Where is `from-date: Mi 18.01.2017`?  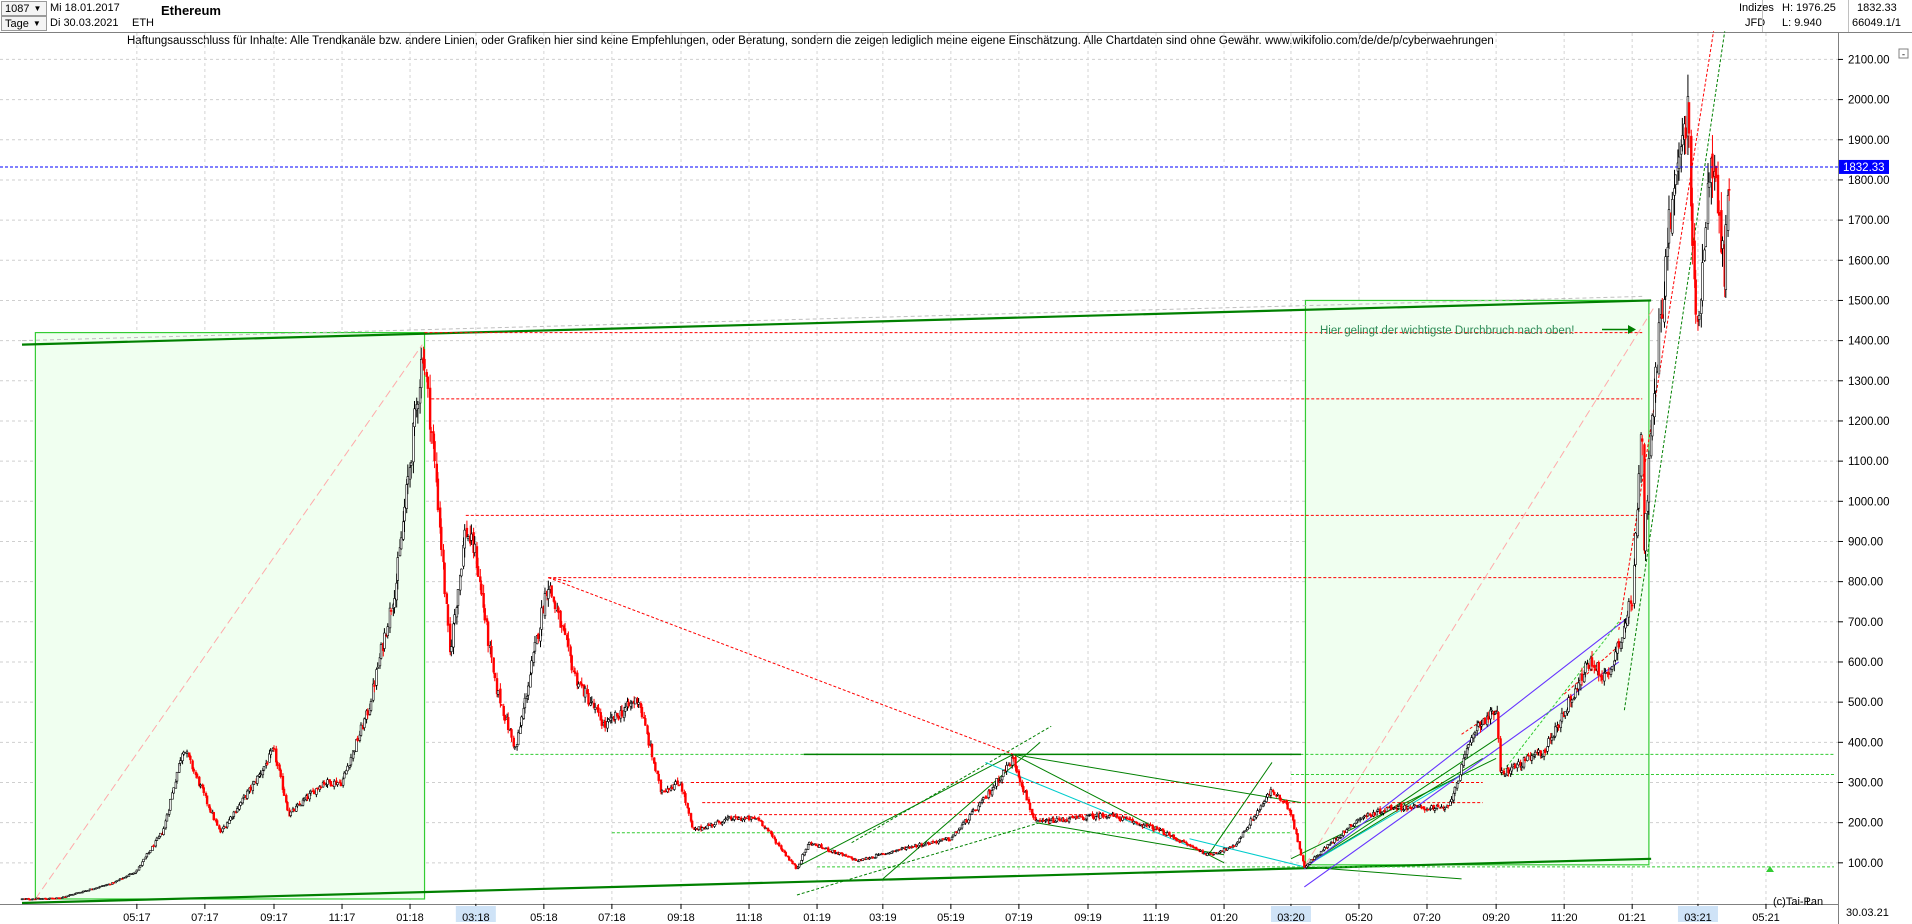 from-date: Mi 18.01.2017 is located at coordinates (85, 8).